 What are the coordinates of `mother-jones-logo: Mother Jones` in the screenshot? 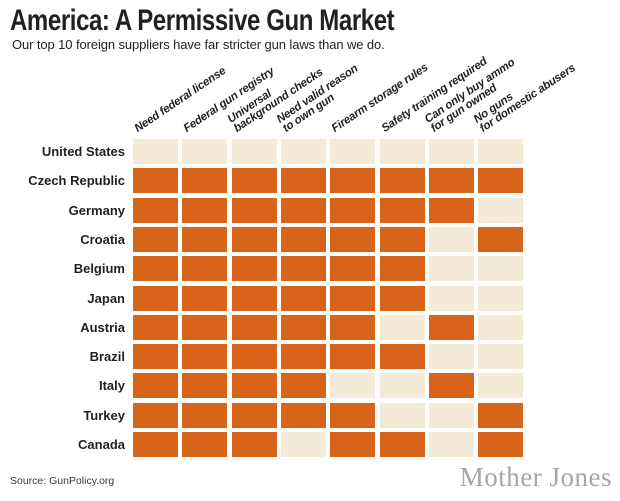 It's located at (535, 477).